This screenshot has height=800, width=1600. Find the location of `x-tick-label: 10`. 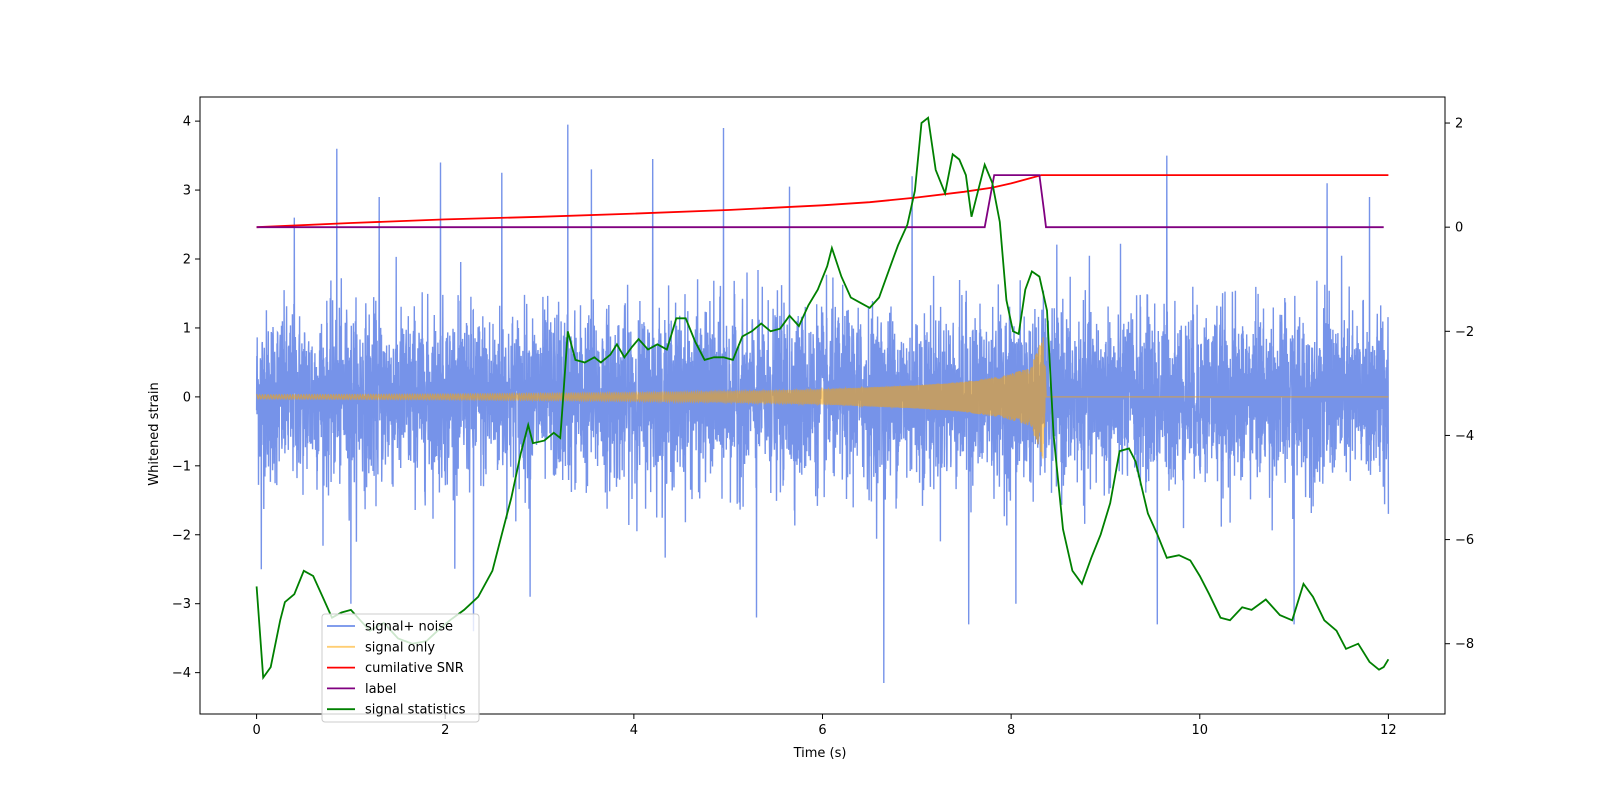

x-tick-label: 10 is located at coordinates (1199, 730).